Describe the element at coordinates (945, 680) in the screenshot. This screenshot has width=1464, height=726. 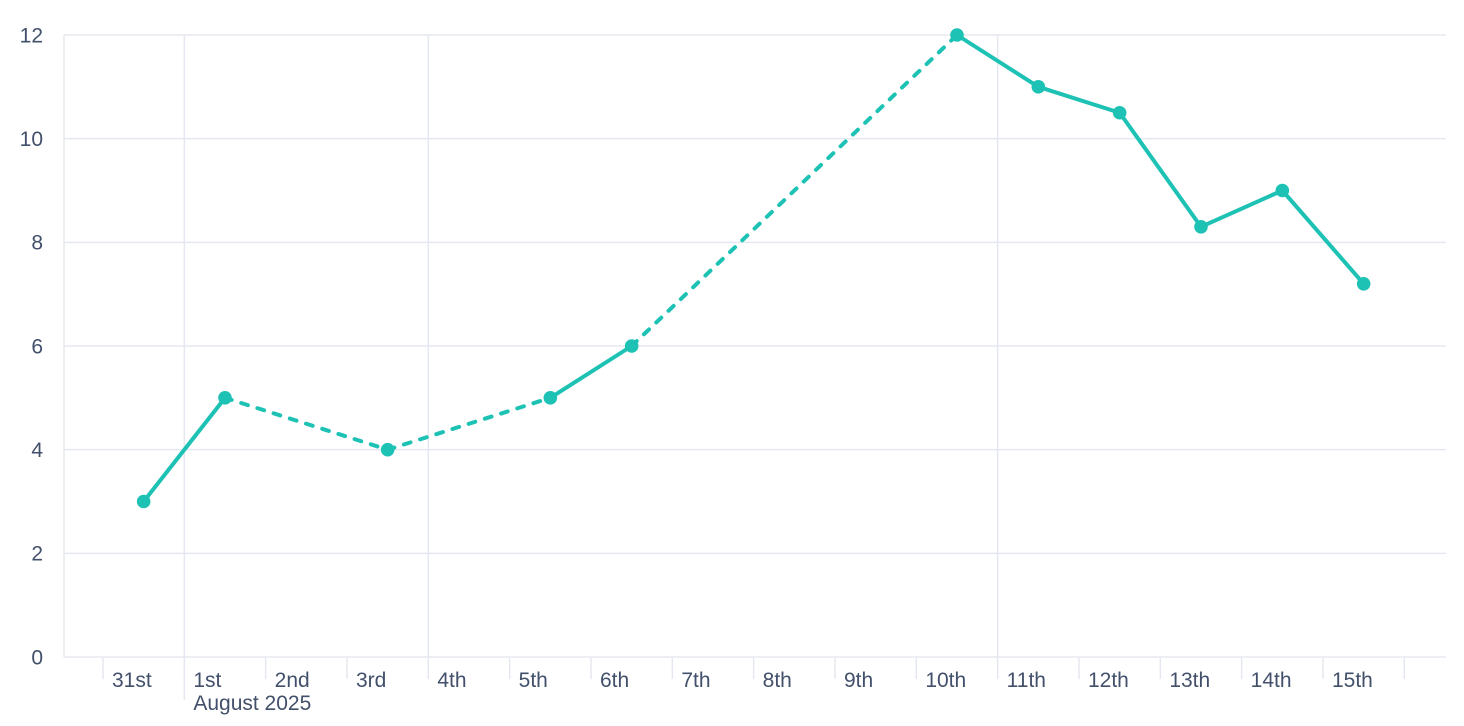
I see `x-axis-label: 10th` at that location.